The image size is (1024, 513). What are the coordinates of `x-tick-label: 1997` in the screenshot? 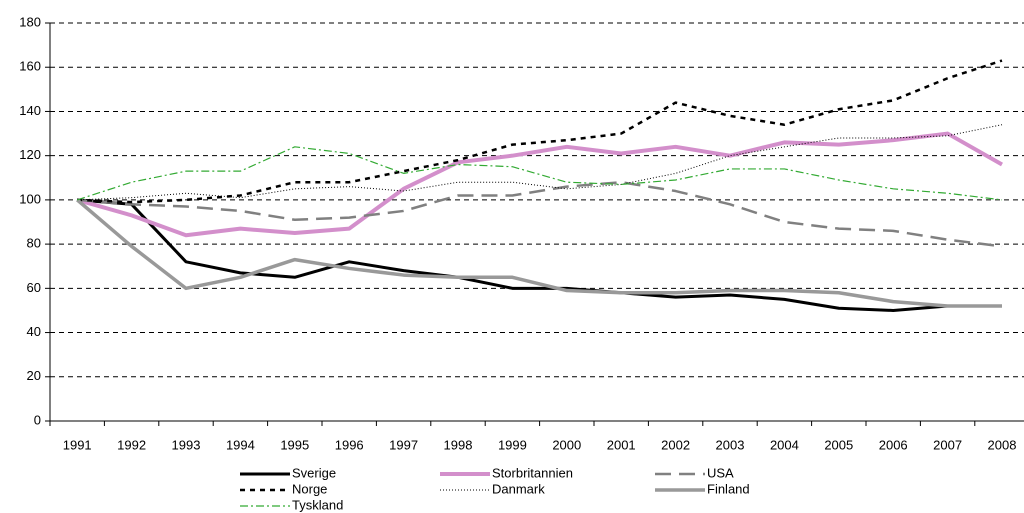 It's located at (403, 444).